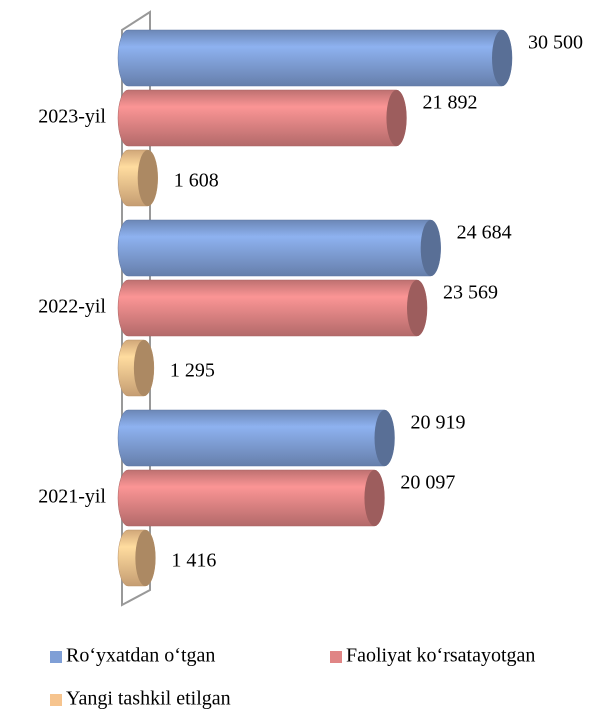 This screenshot has width=607, height=715. What do you see at coordinates (470, 293) in the screenshot?
I see `value-label: 23 569` at bounding box center [470, 293].